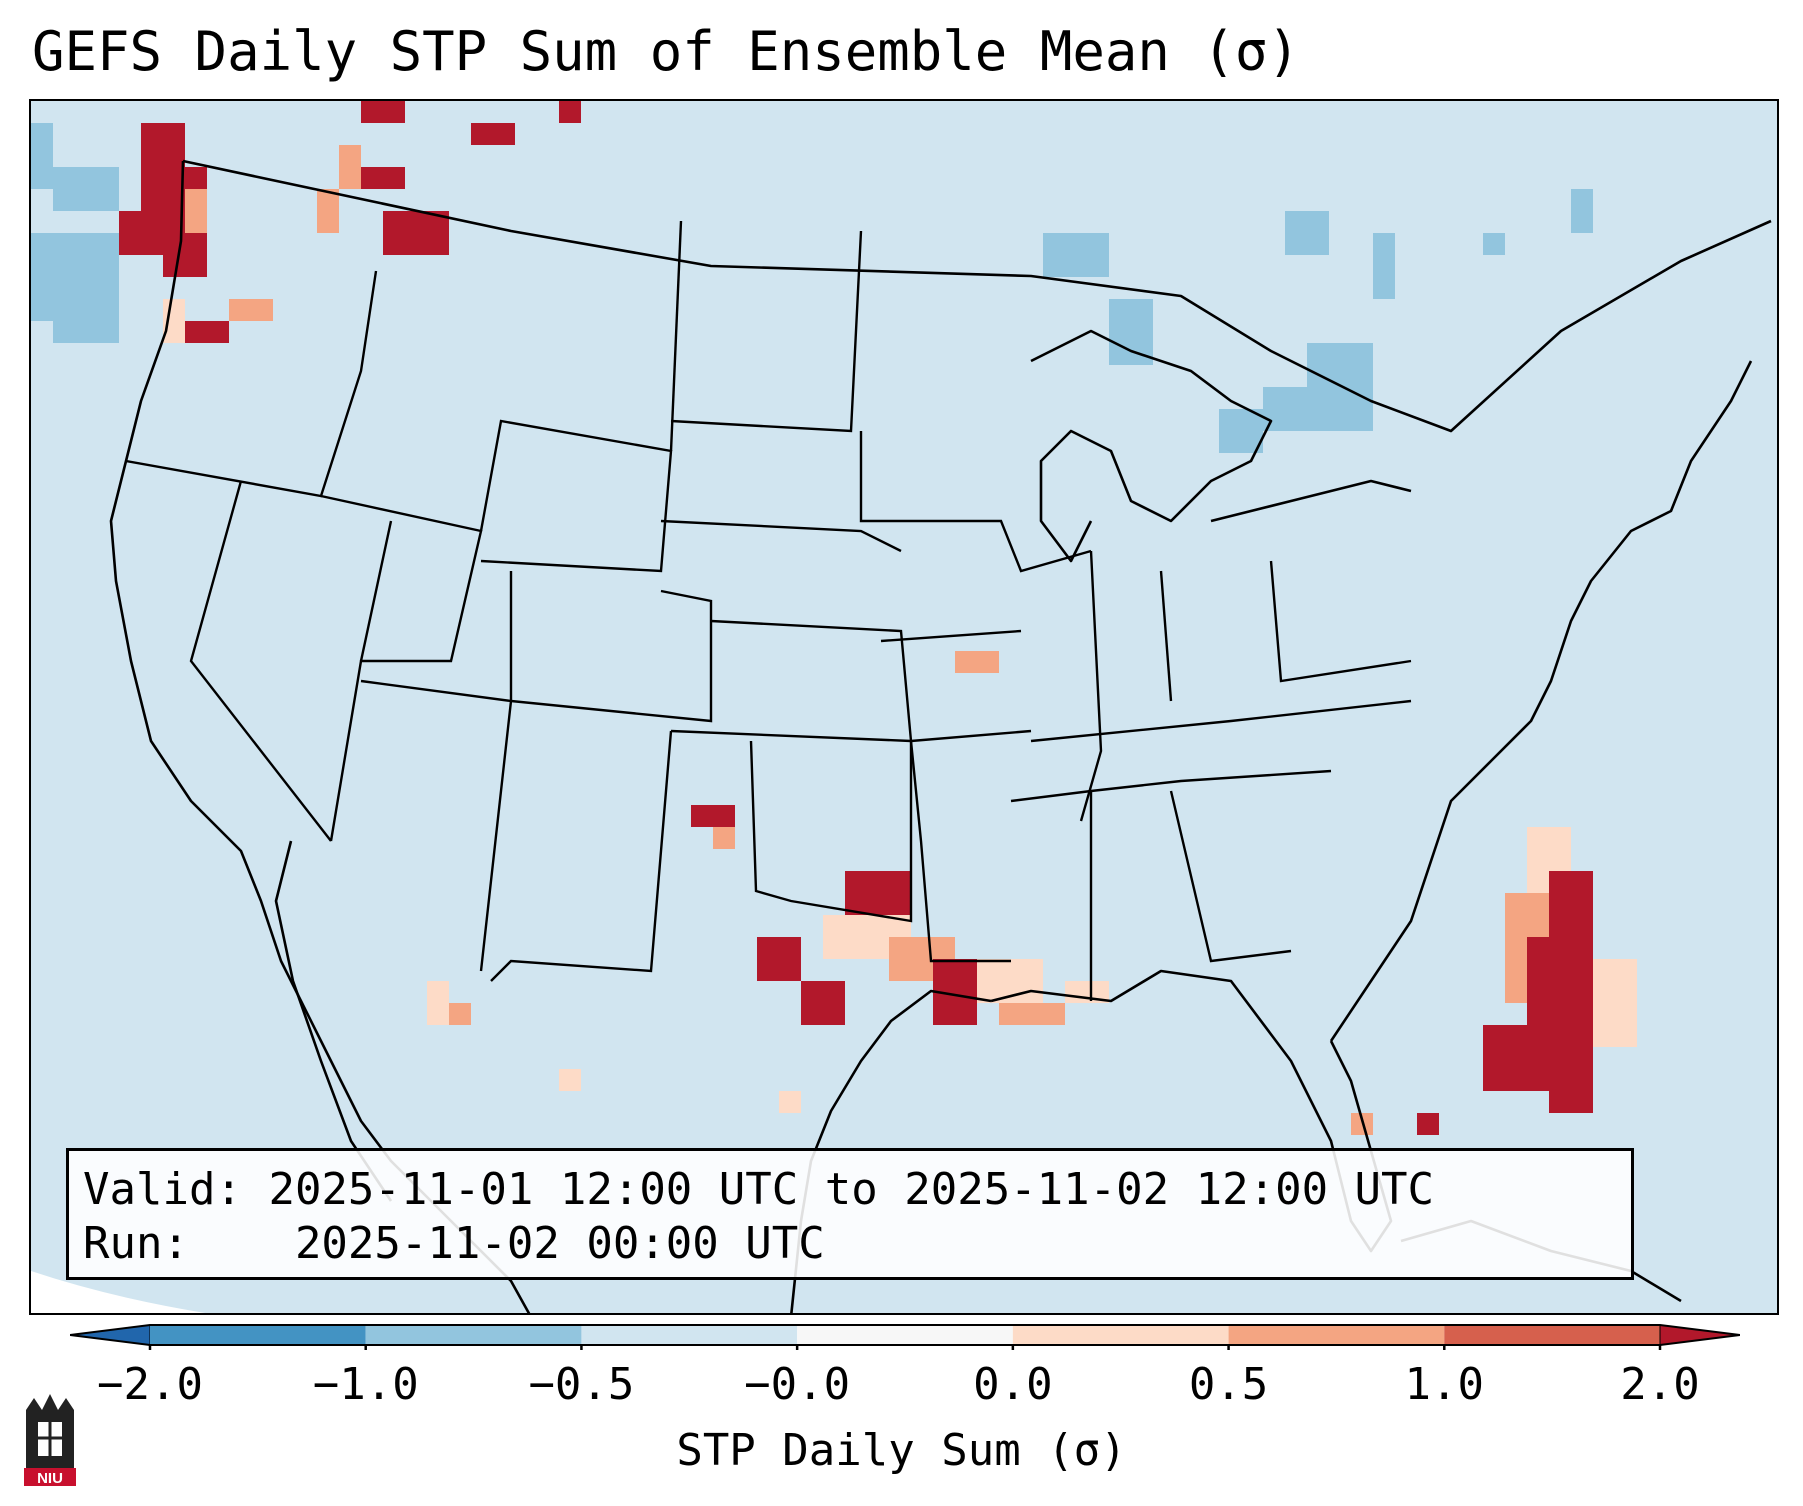  I want to click on colorbar-tick-label: 0.5, so click(1228, 1384).